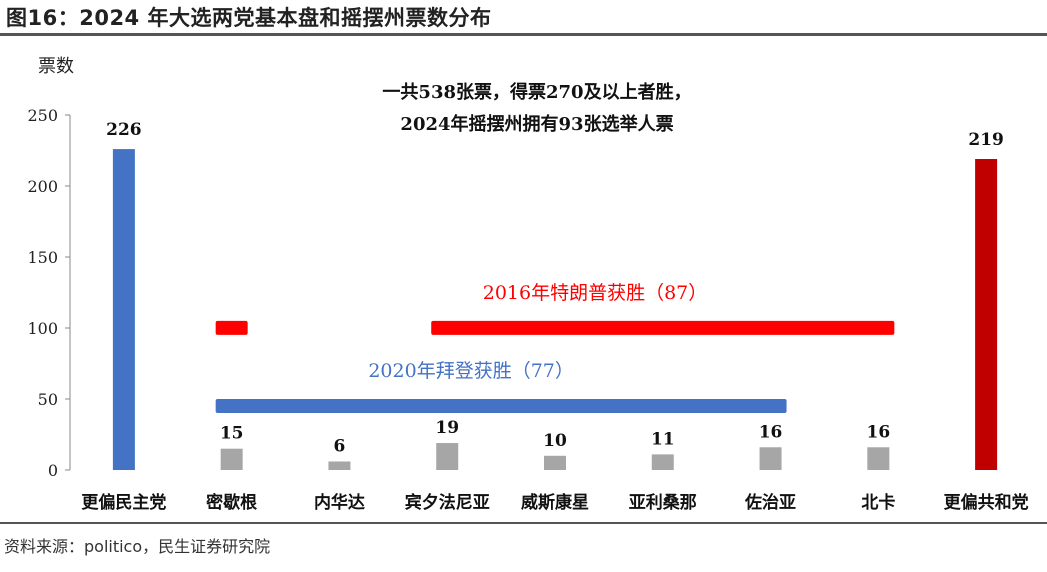 This screenshot has height=572, width=1047. What do you see at coordinates (986, 502) in the screenshot?
I see `category-label: 更偏共和党` at bounding box center [986, 502].